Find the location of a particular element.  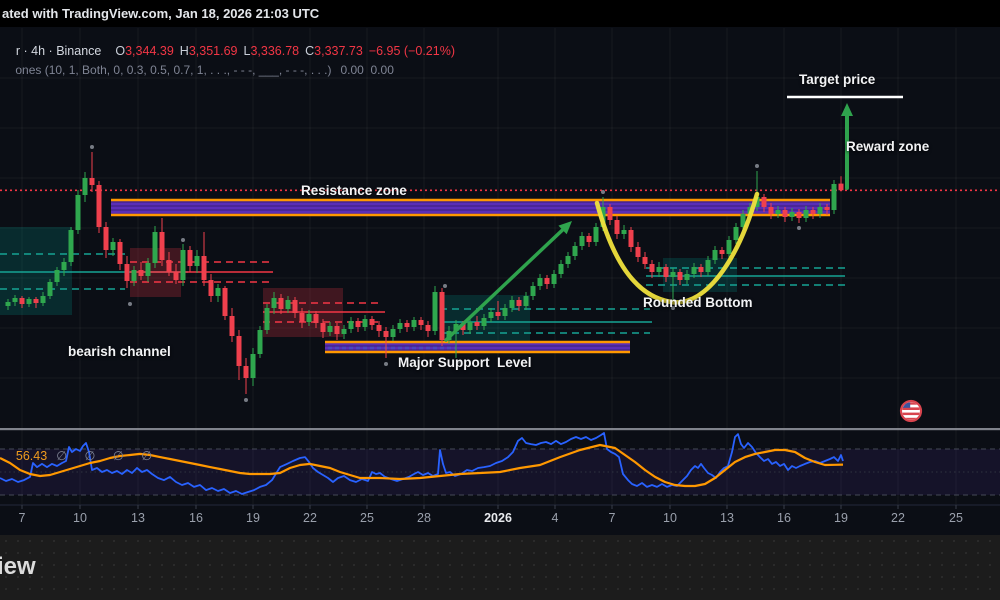

label-reward-zone: Reward zone is located at coordinates (888, 146).